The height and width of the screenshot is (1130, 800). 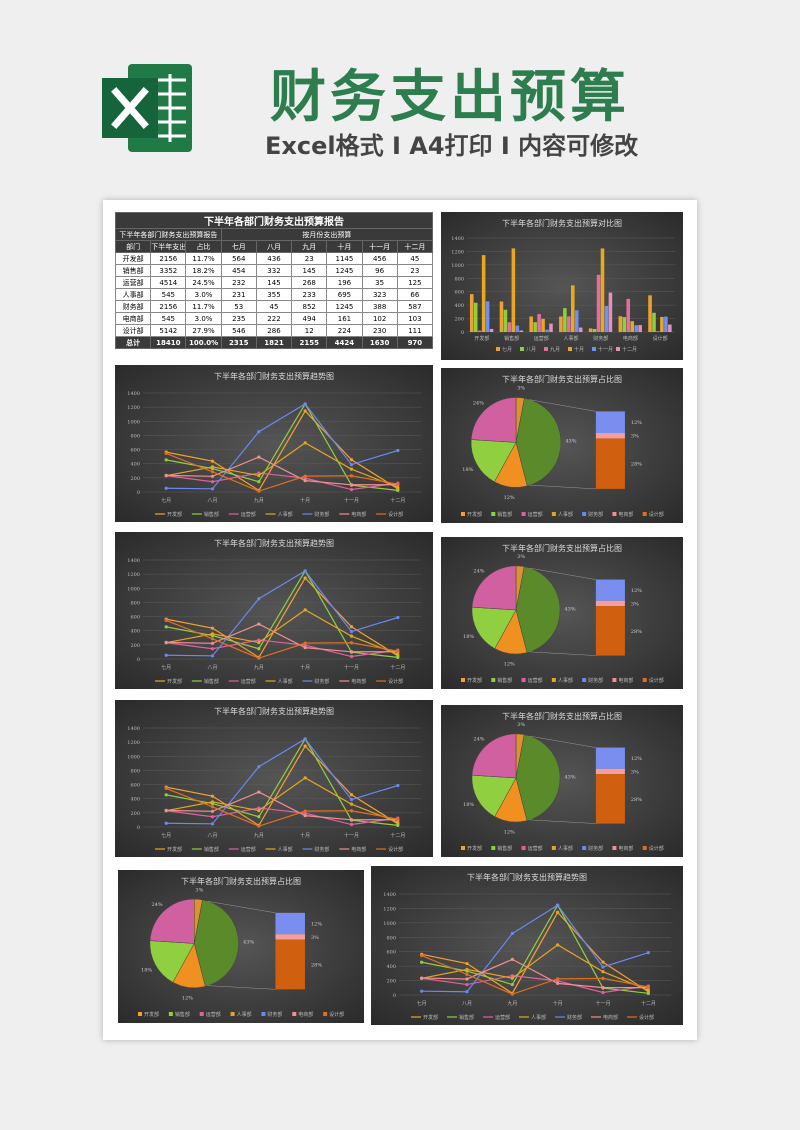 I want to click on legend-label: 财务部, so click(x=574, y=1017).